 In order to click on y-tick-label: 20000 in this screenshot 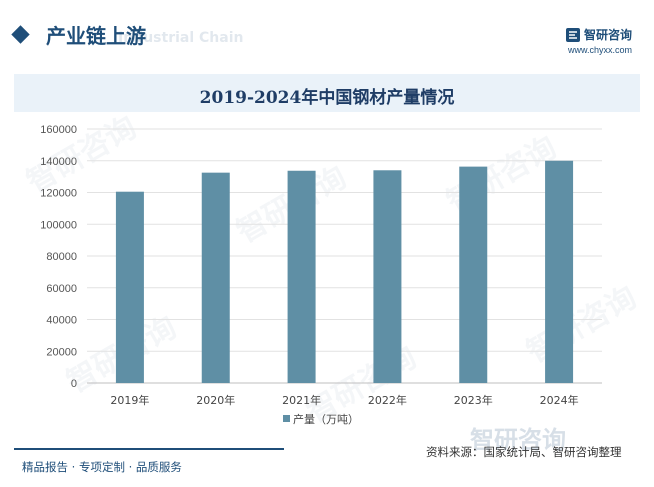, I will do `click(61, 352)`.